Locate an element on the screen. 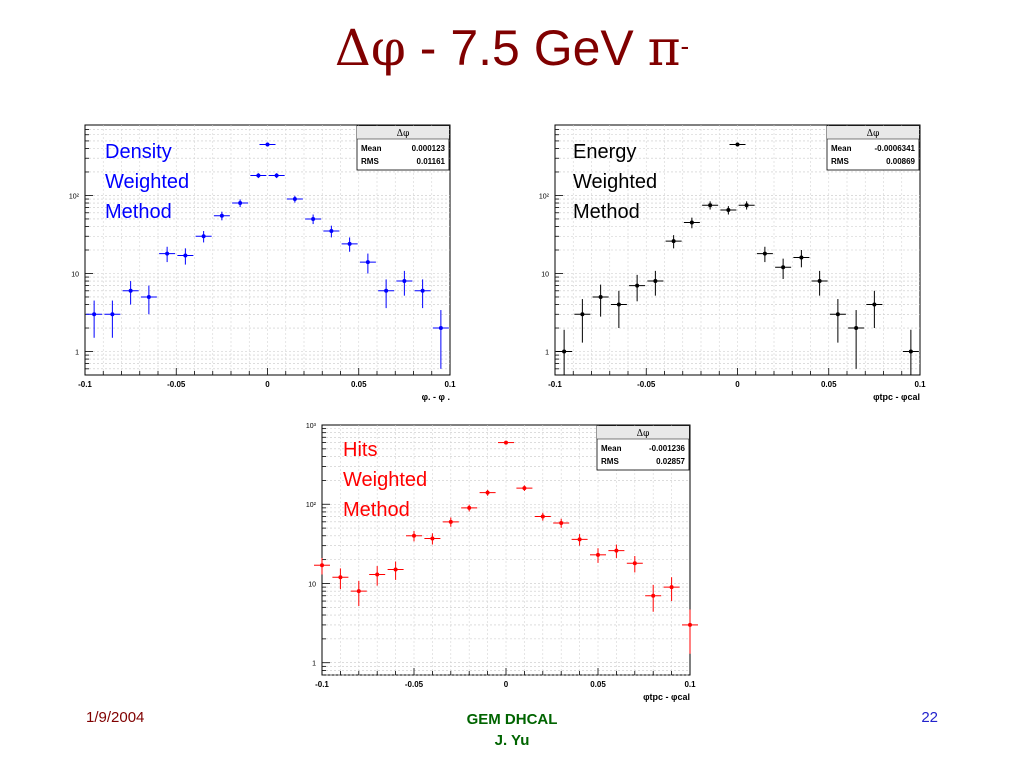  stats-rms-label: RMS is located at coordinates (610, 461).